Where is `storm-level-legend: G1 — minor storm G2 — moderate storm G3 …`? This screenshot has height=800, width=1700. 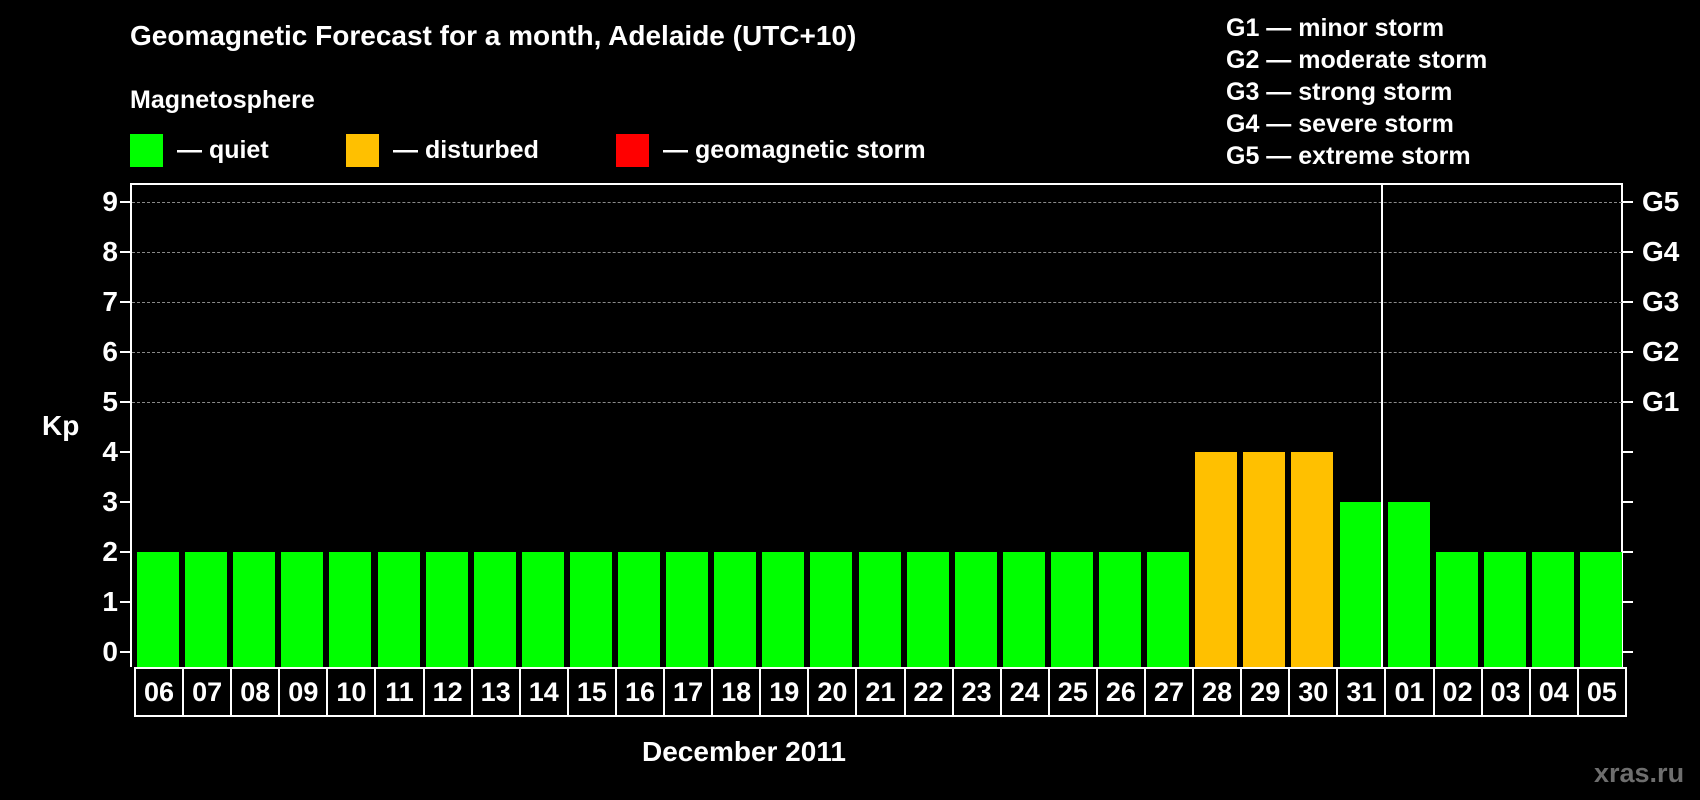
storm-level-legend: G1 — minor storm G2 — moderate storm G3 … is located at coordinates (1356, 92).